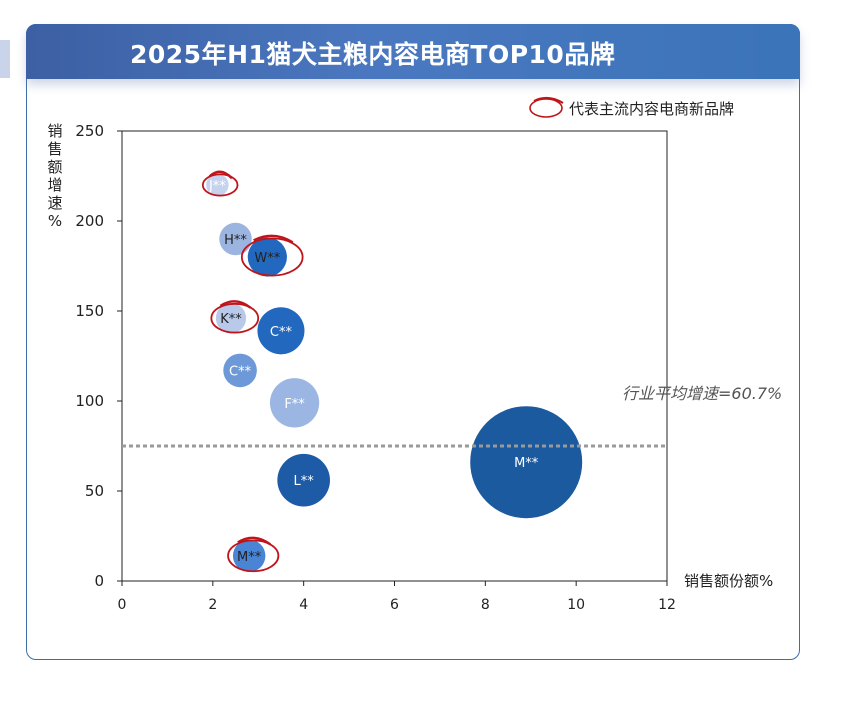  What do you see at coordinates (728, 581) in the screenshot?
I see `x-axis-label: 销售额份额%` at bounding box center [728, 581].